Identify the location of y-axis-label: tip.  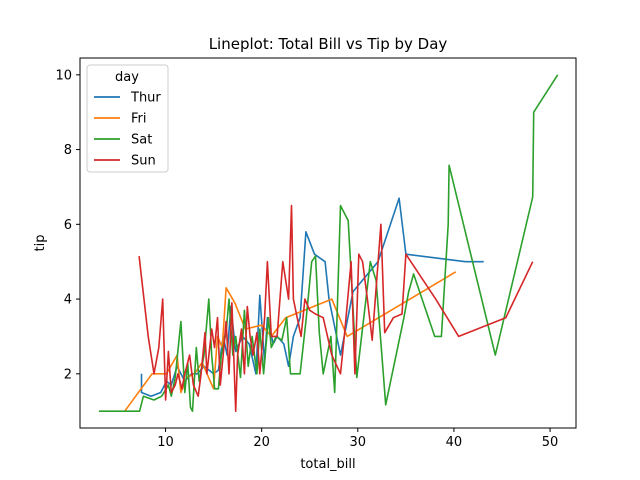
(40, 243).